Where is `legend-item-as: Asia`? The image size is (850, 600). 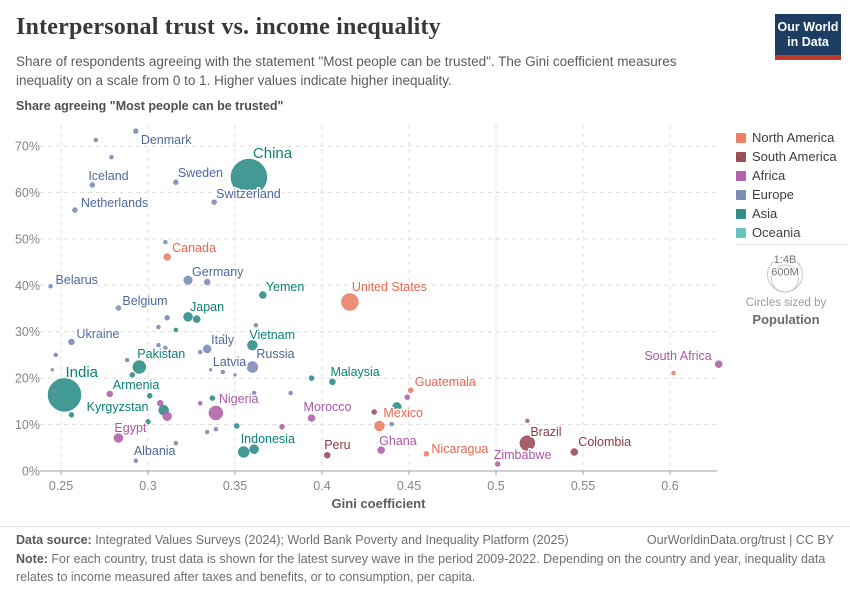 legend-item-as: Asia is located at coordinates (792, 213).